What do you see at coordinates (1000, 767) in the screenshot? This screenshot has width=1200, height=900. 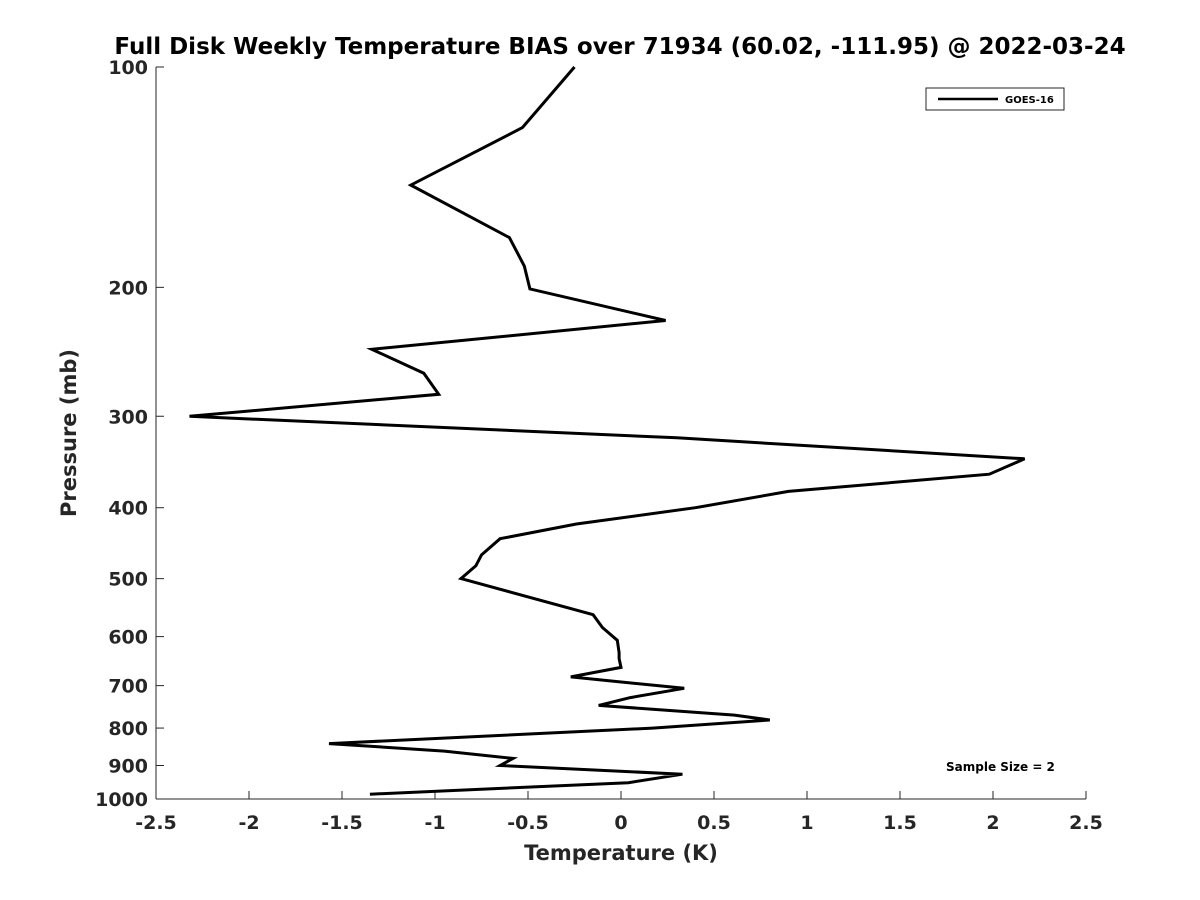 I see `sample-size-annotation: Sample Size = 2` at bounding box center [1000, 767].